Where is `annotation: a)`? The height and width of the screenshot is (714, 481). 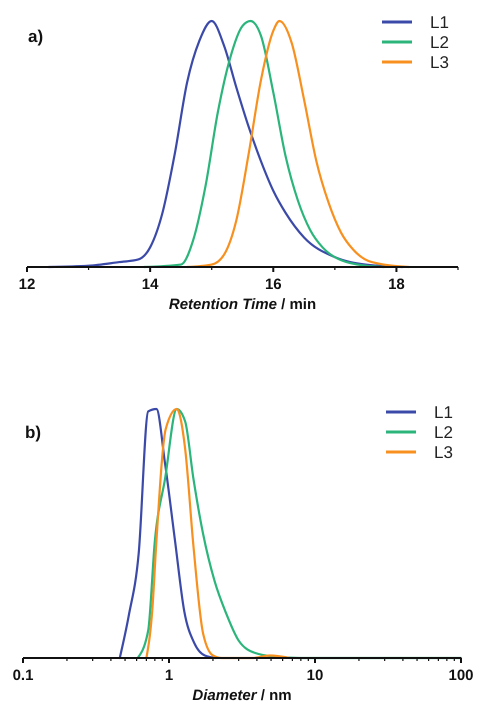
annotation: a) is located at coordinates (36, 36).